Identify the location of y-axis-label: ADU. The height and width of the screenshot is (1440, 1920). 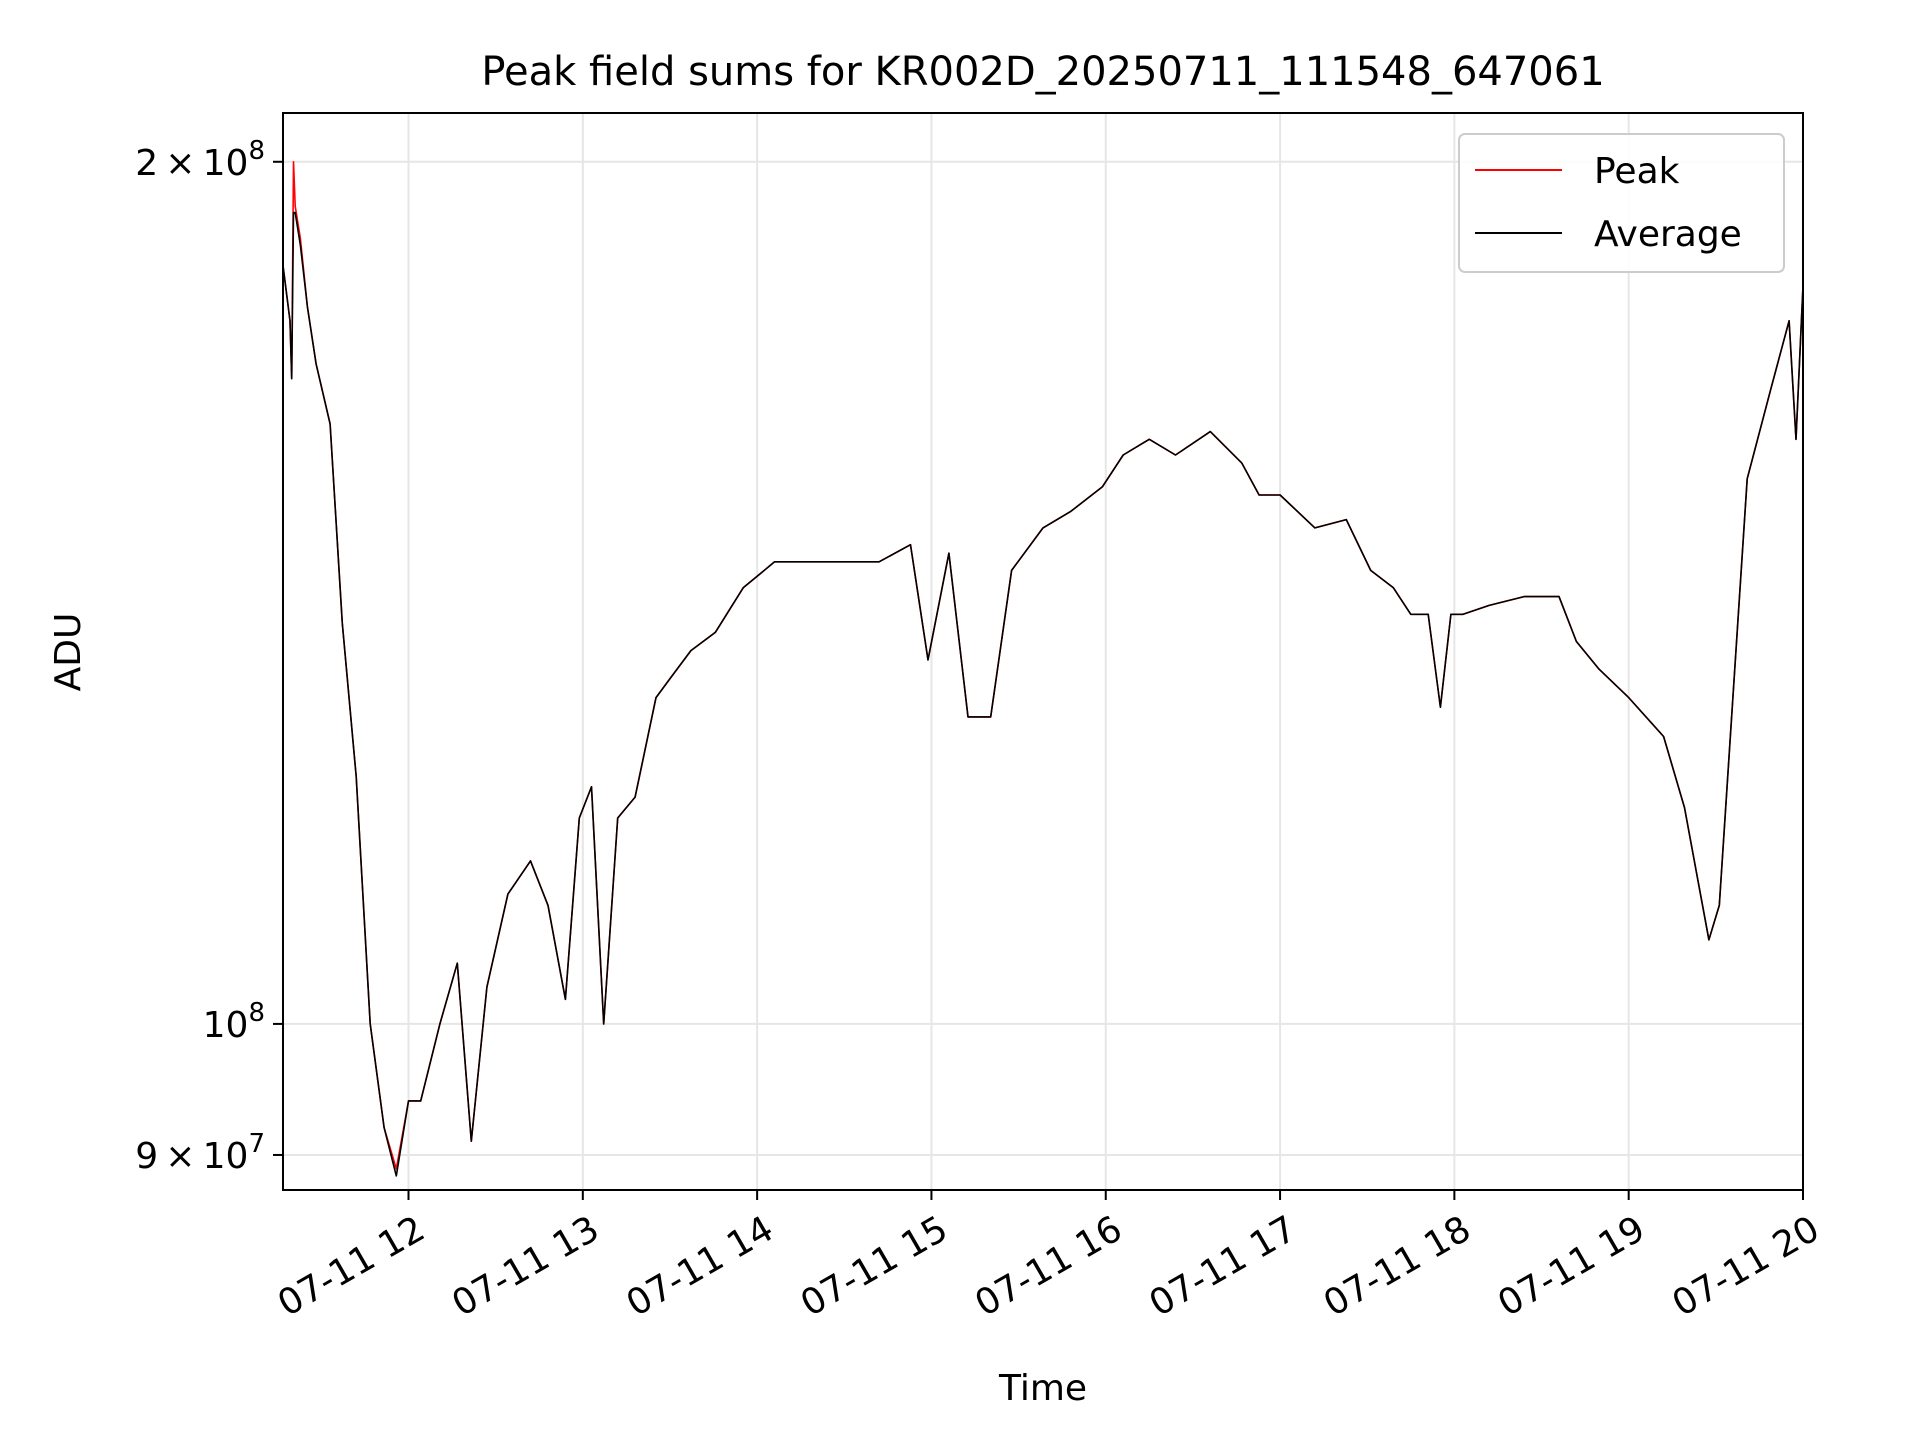
(68, 652).